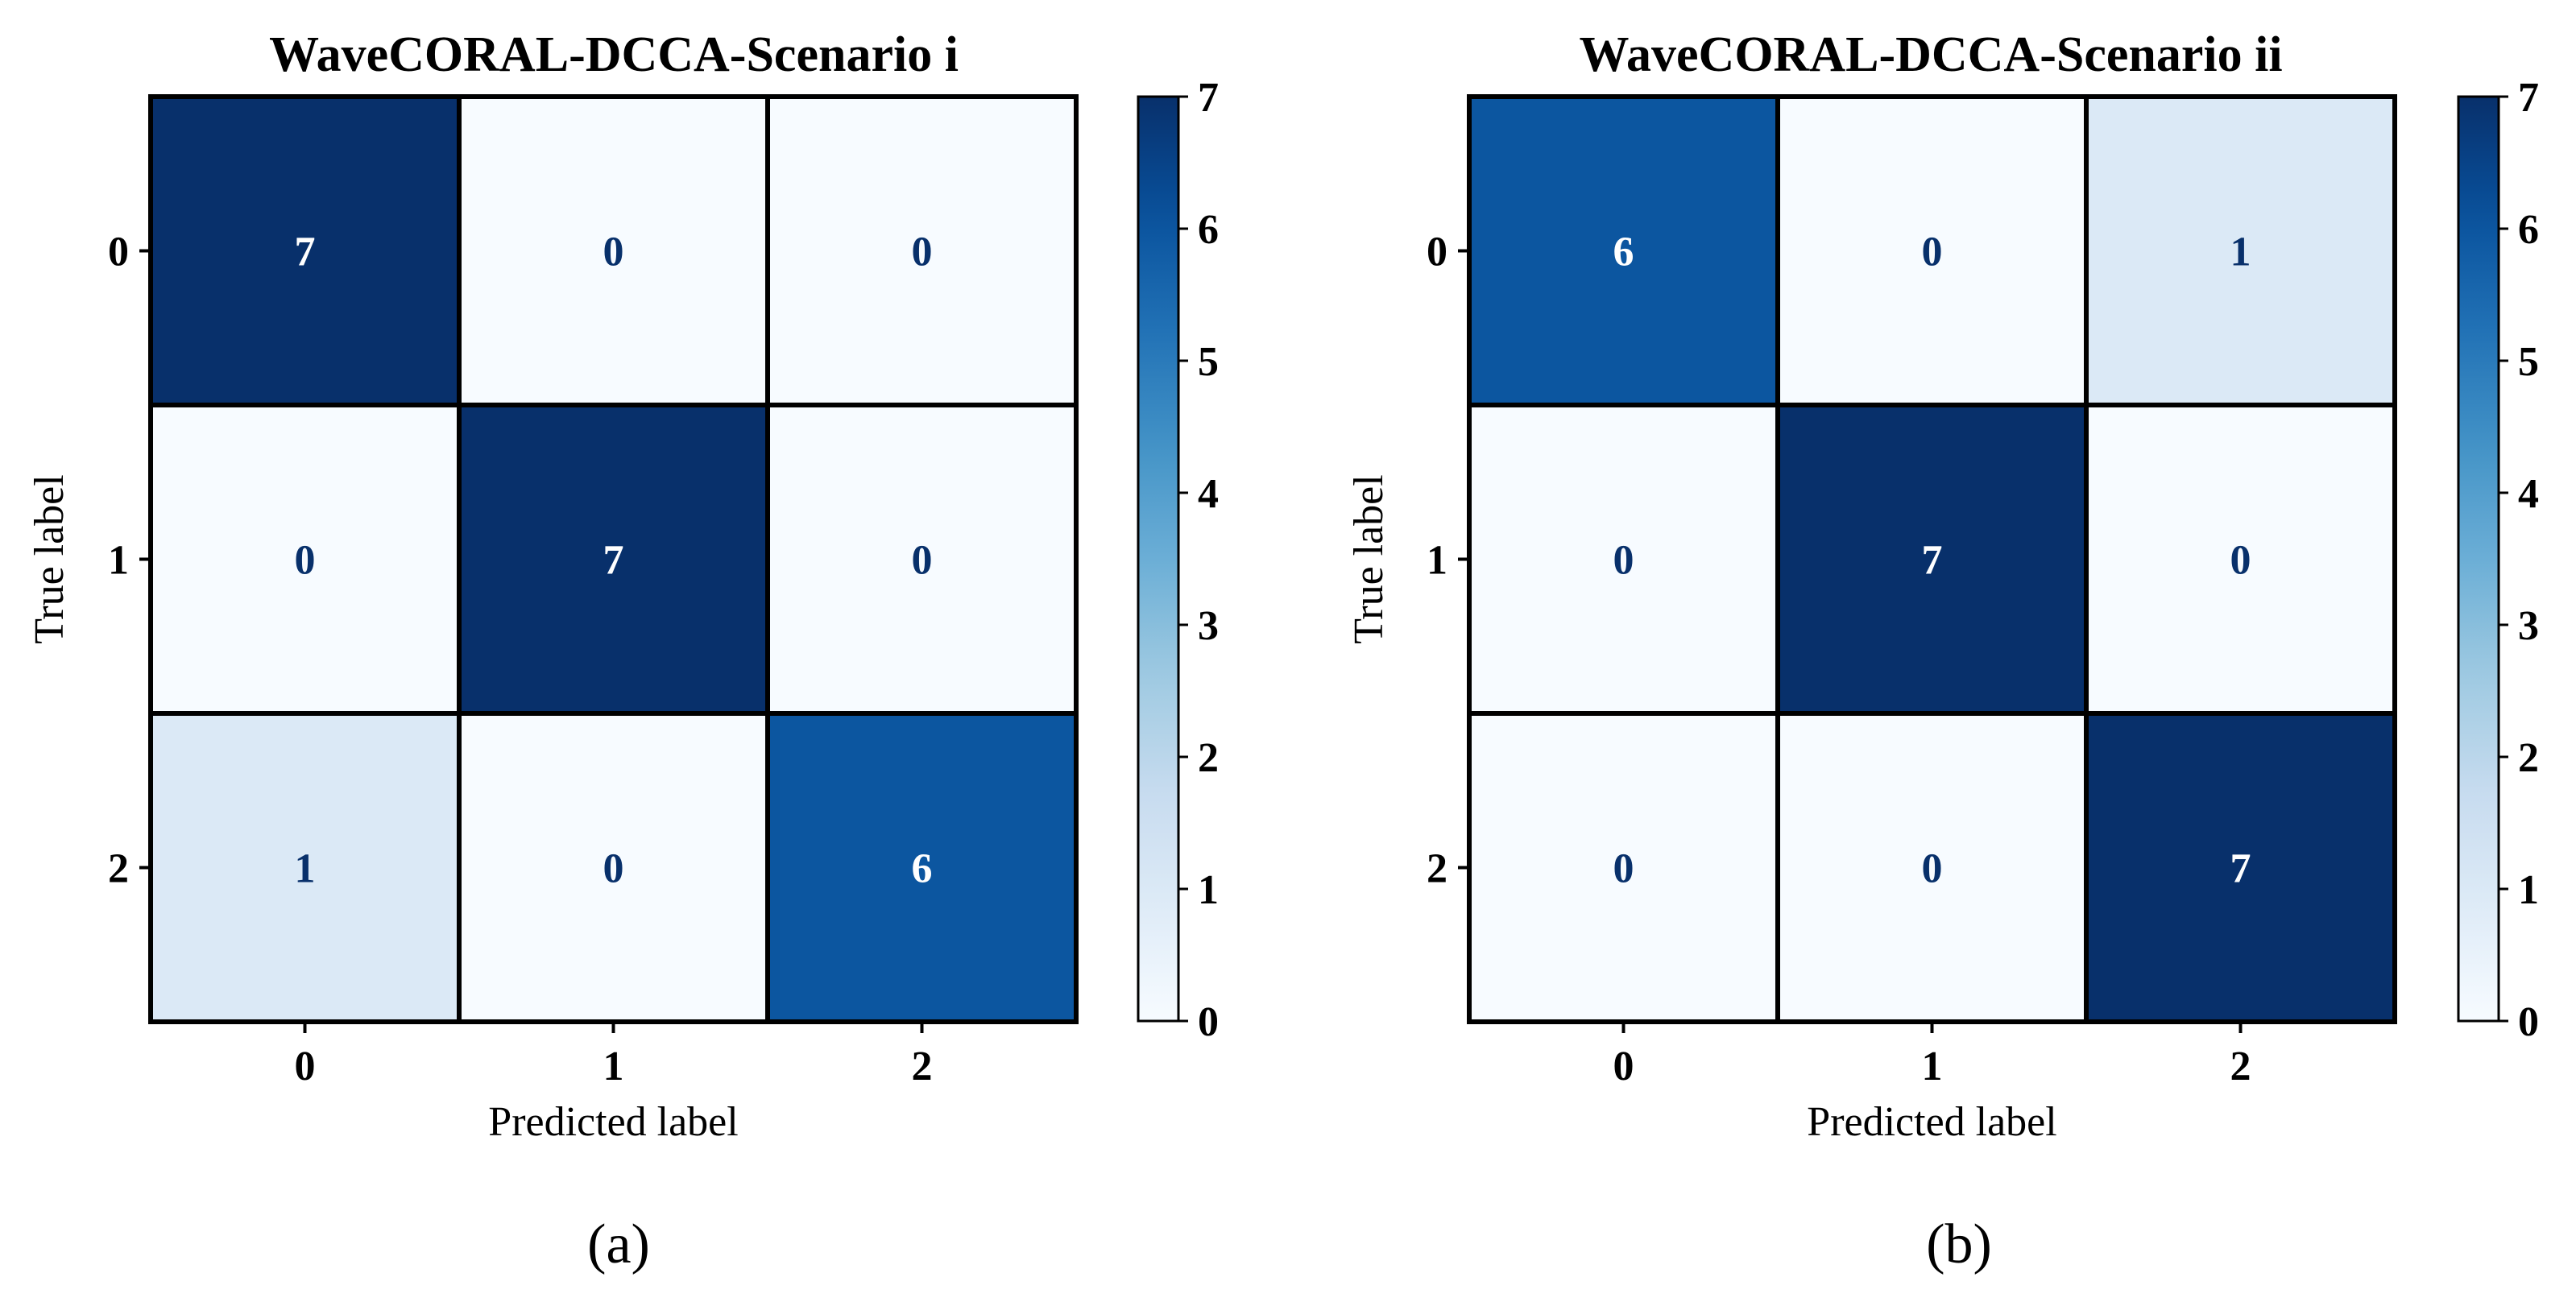  I want to click on chart-title: WaveCORAL-DCCA-Scenario i, so click(614, 55).